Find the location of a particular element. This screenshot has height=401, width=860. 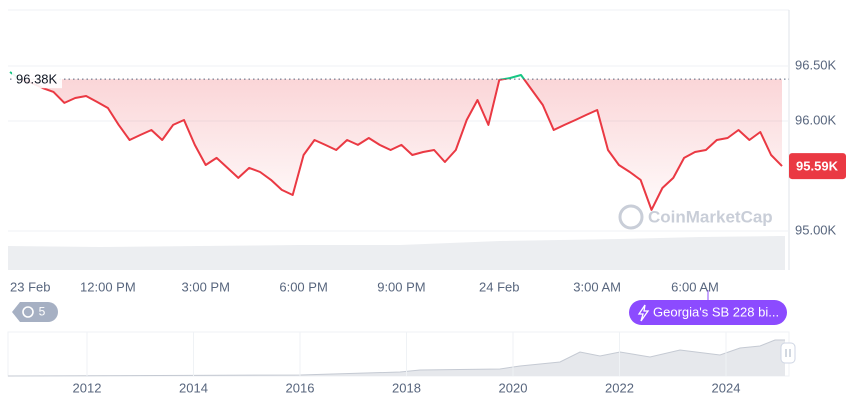

volume-area is located at coordinates (396, 253).